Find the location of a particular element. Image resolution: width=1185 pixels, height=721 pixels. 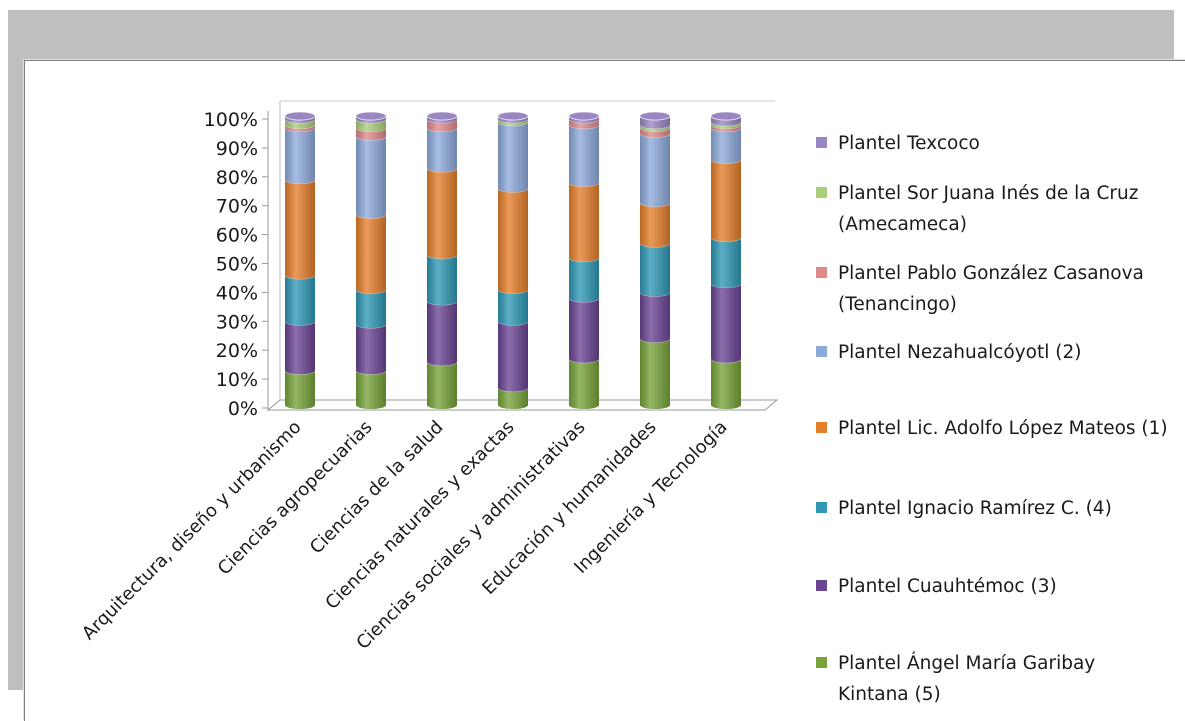

y-tick-label: 40% is located at coordinates (237, 293).